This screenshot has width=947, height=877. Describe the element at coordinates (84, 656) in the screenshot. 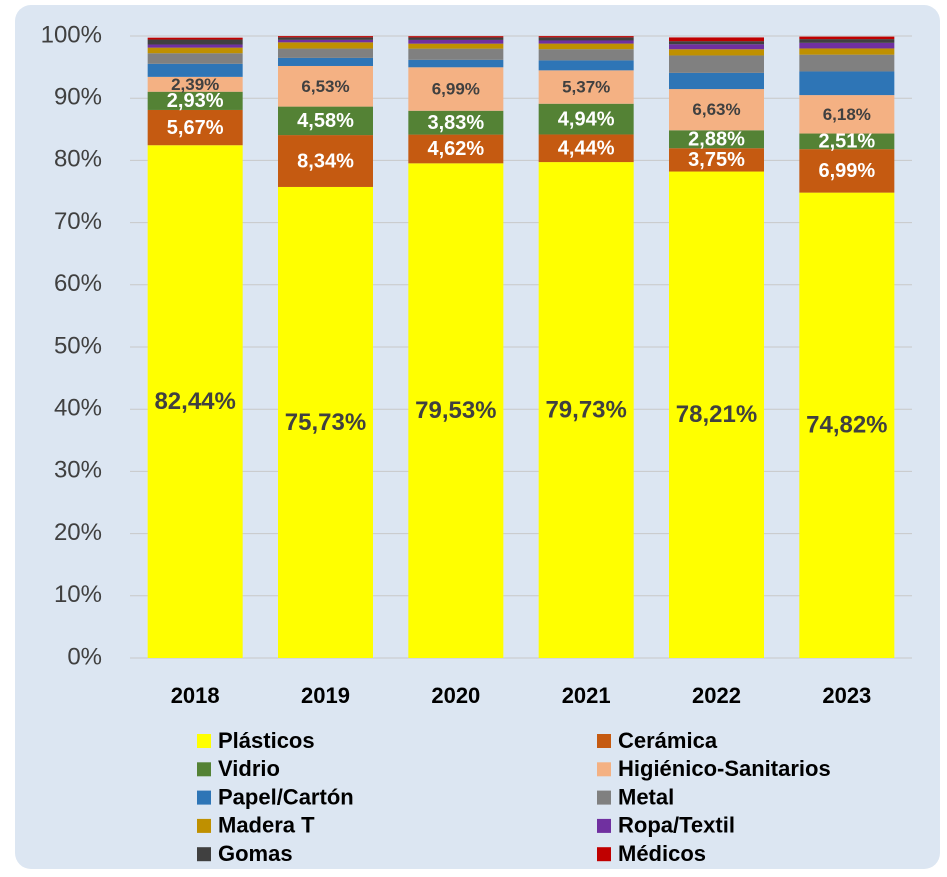

I see `y-tick-label: 0%` at that location.